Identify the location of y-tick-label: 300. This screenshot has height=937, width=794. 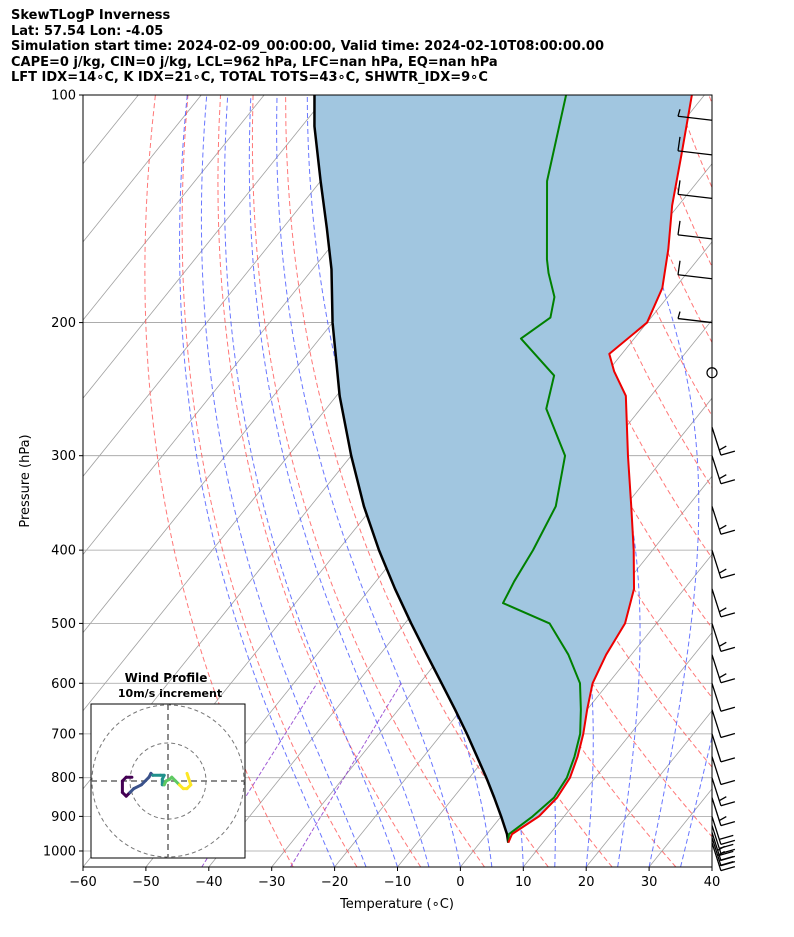
(63, 456).